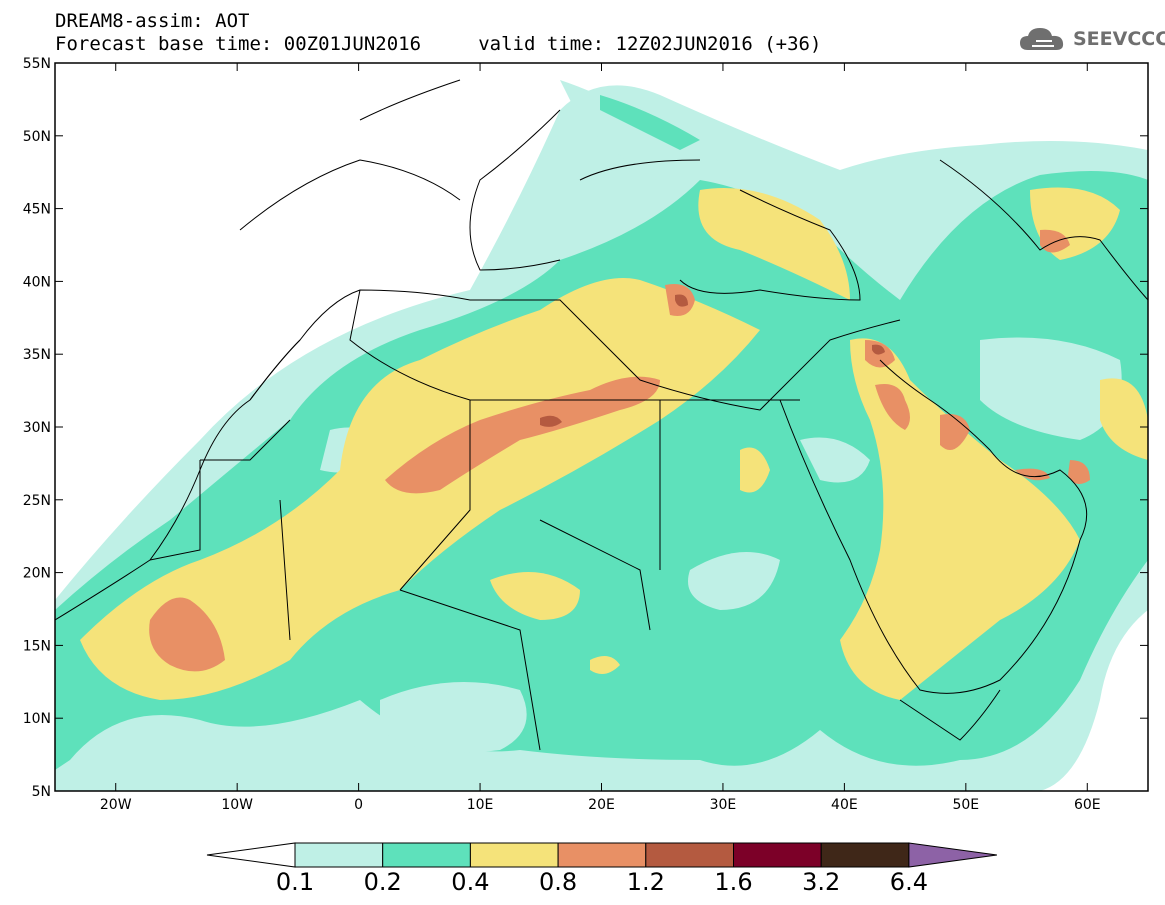 The width and height of the screenshot is (1165, 905). I want to click on aot-contour-0.8, so click(522, 435).